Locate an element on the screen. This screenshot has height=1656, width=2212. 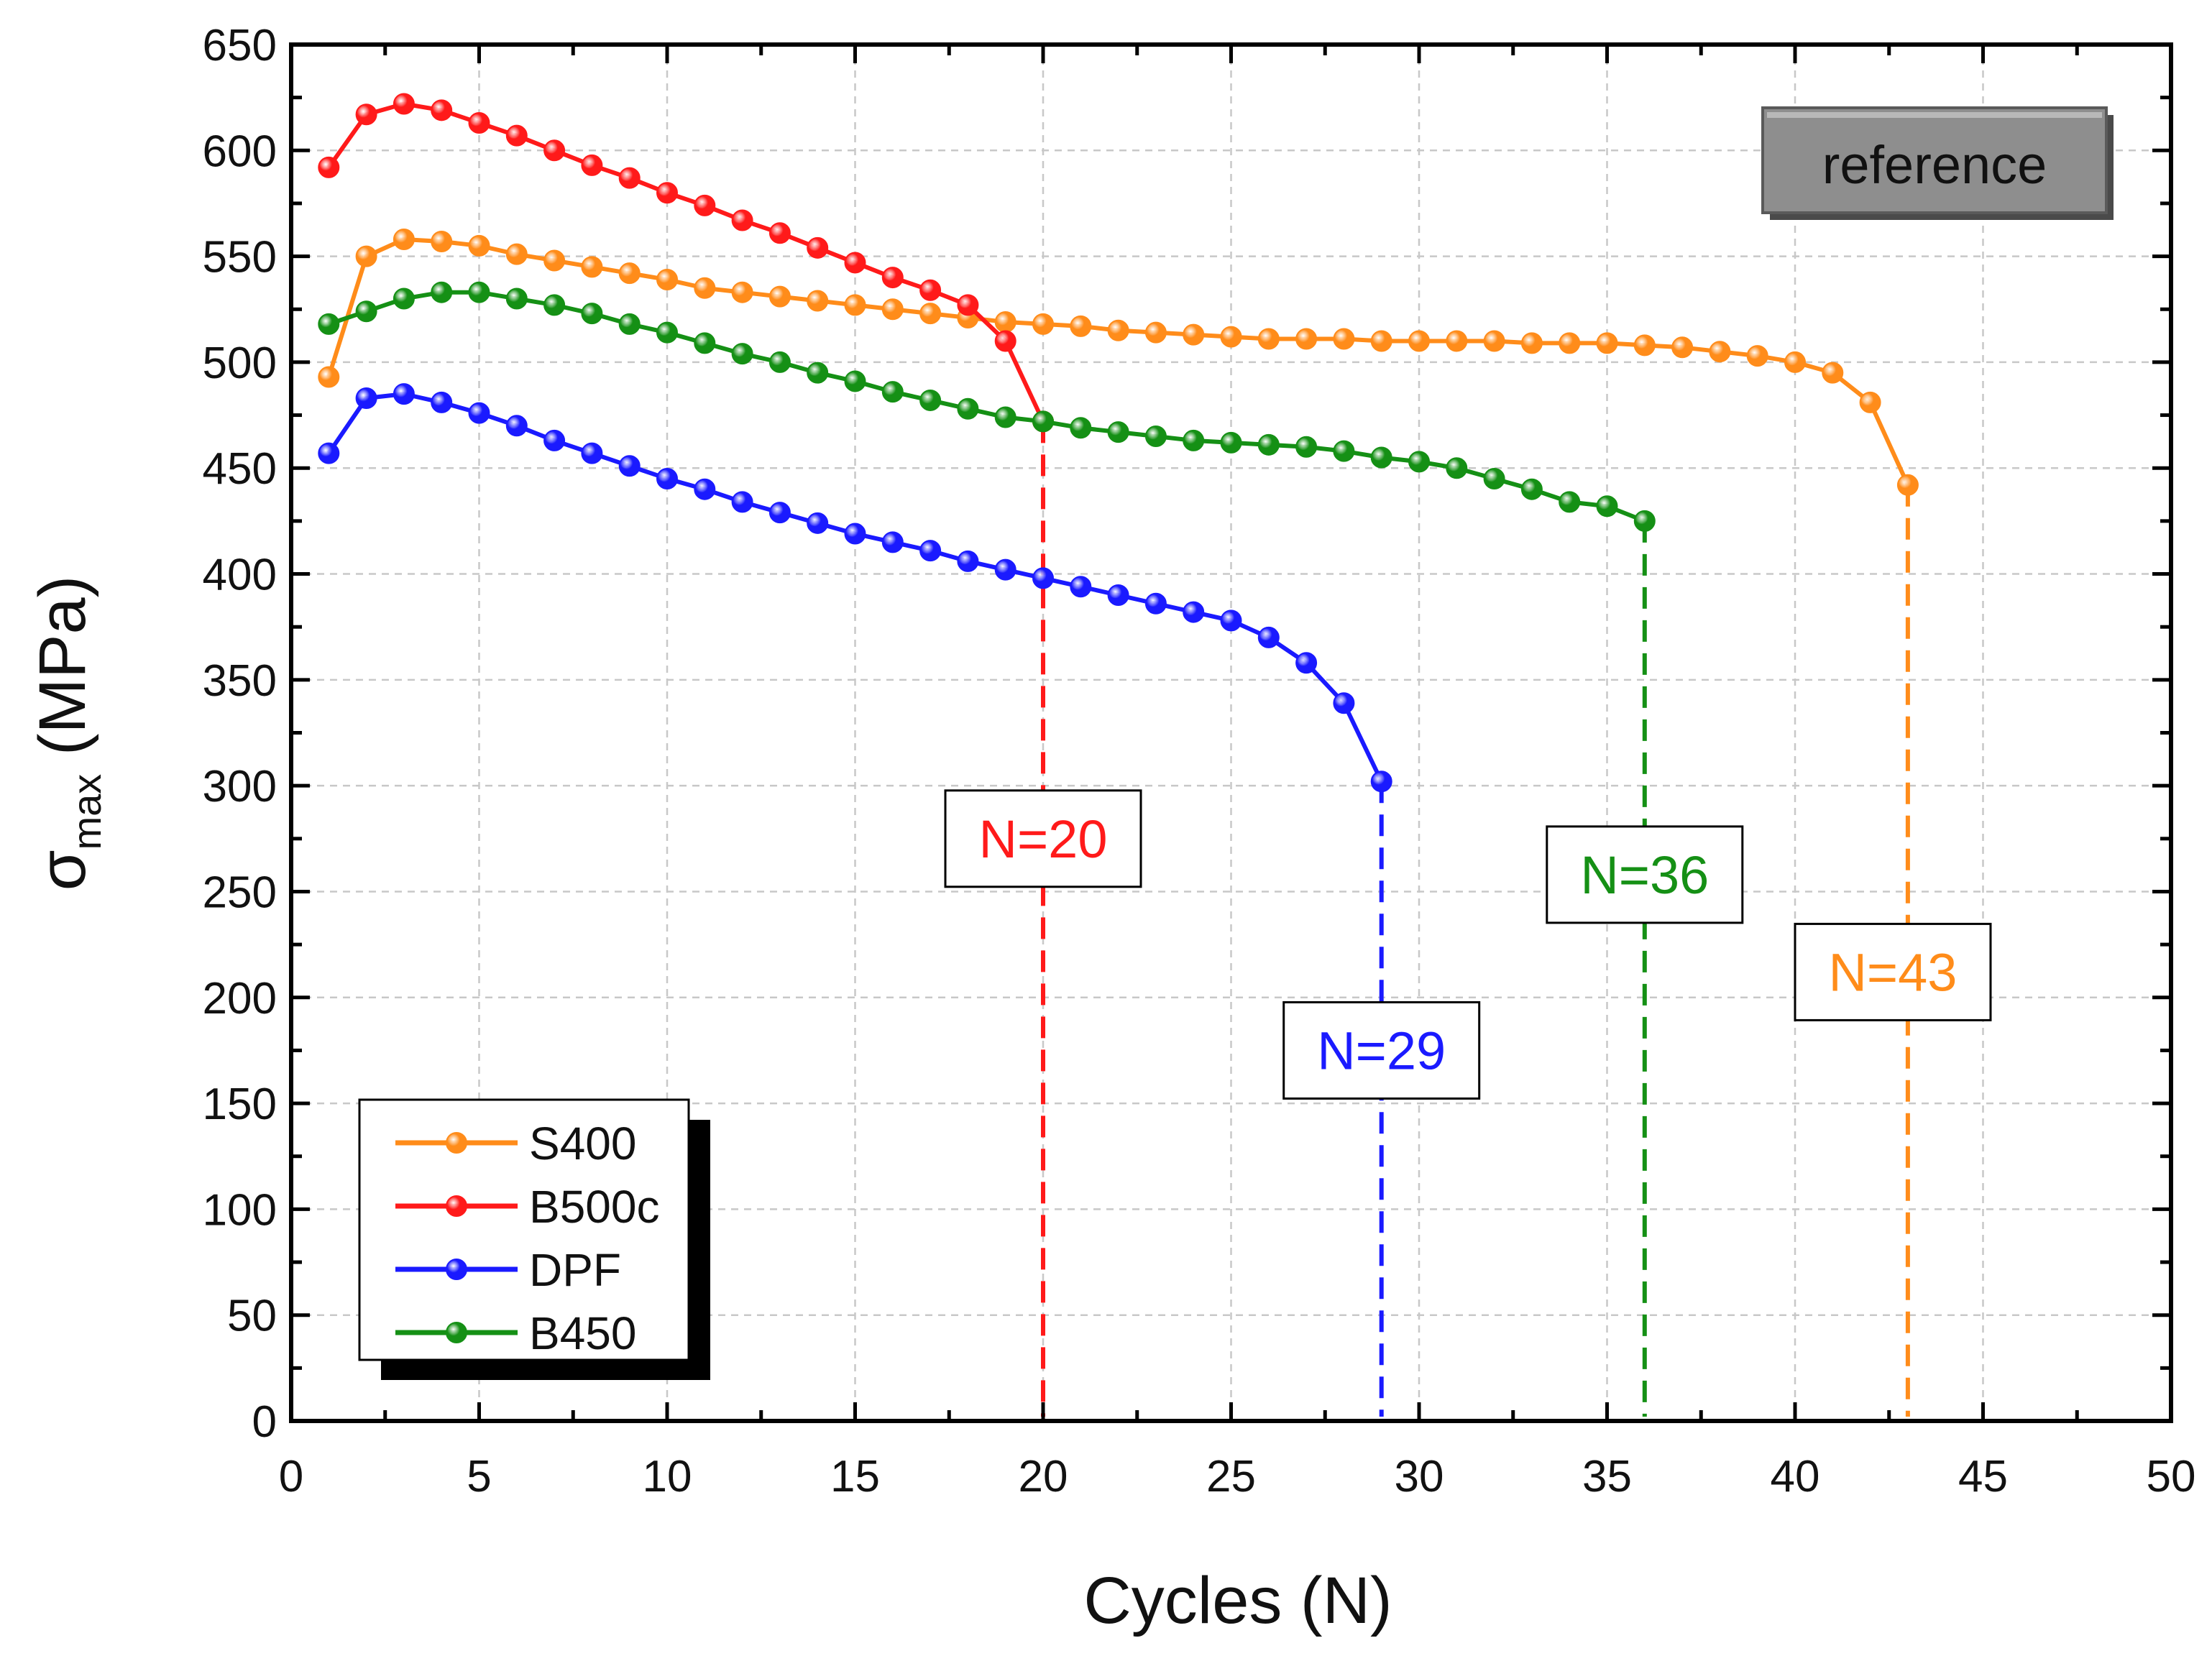
annotation-label: N=20 is located at coordinates (1043, 839).